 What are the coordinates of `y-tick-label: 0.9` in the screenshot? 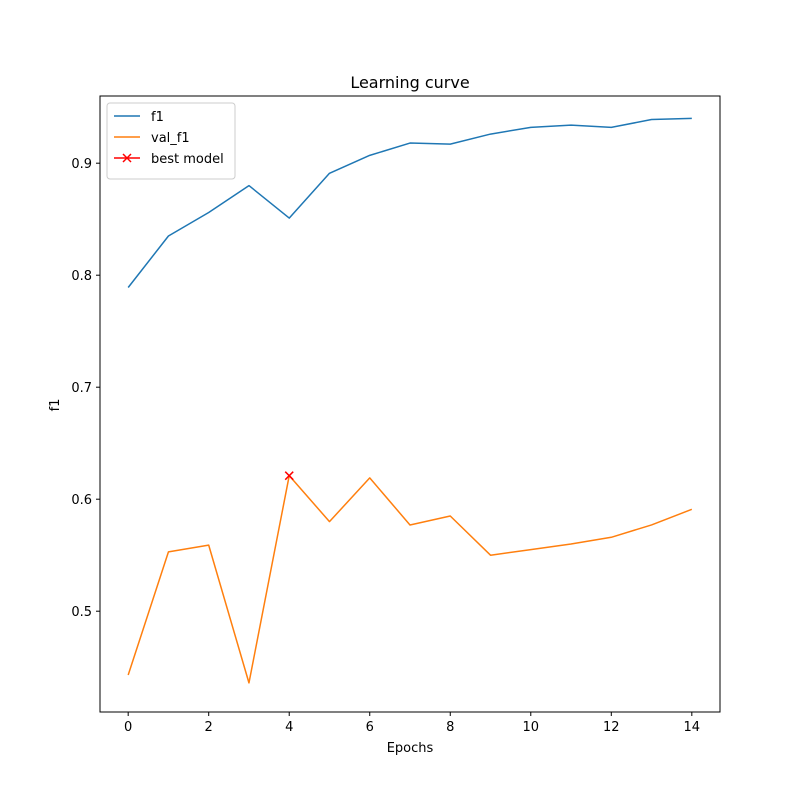 It's located at (81, 164).